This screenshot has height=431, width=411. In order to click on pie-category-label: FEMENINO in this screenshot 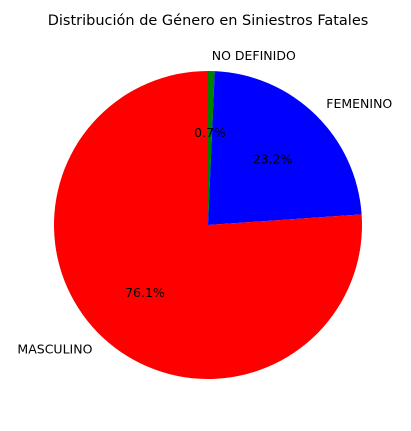, I will do `click(359, 103)`.